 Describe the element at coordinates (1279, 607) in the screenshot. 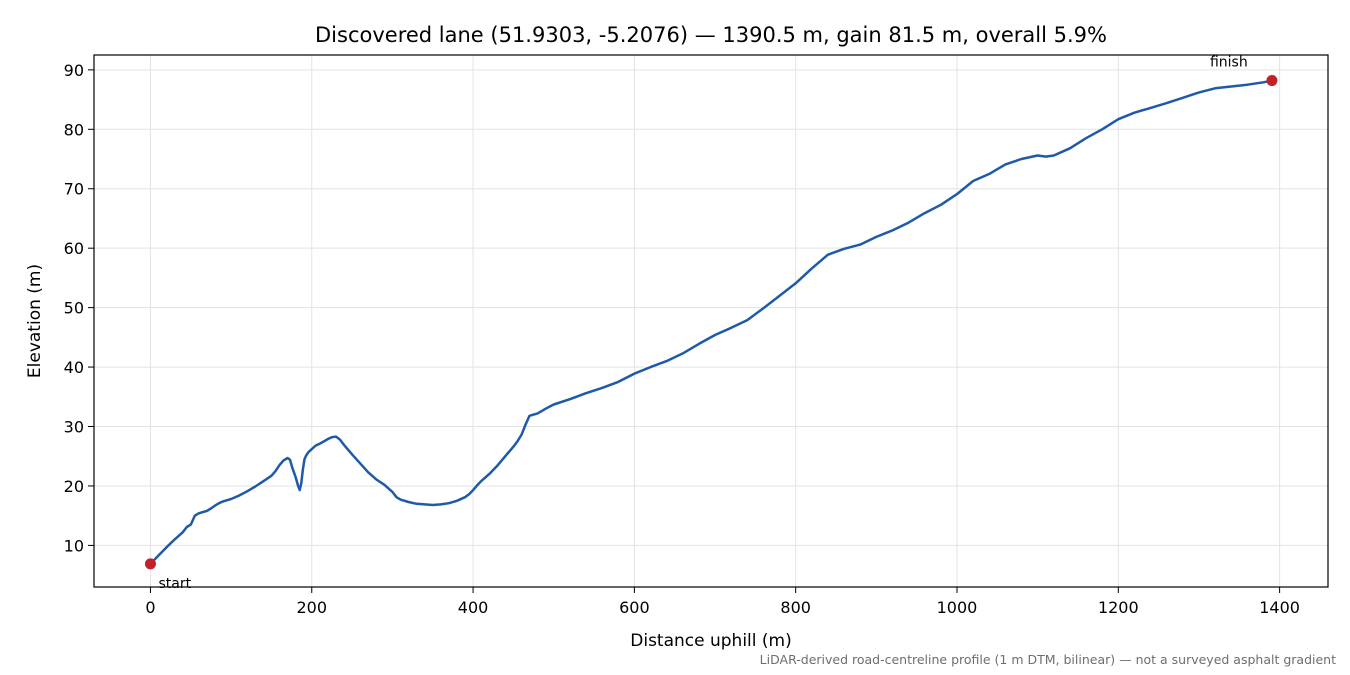

I see `x-tick-label: 1400` at that location.